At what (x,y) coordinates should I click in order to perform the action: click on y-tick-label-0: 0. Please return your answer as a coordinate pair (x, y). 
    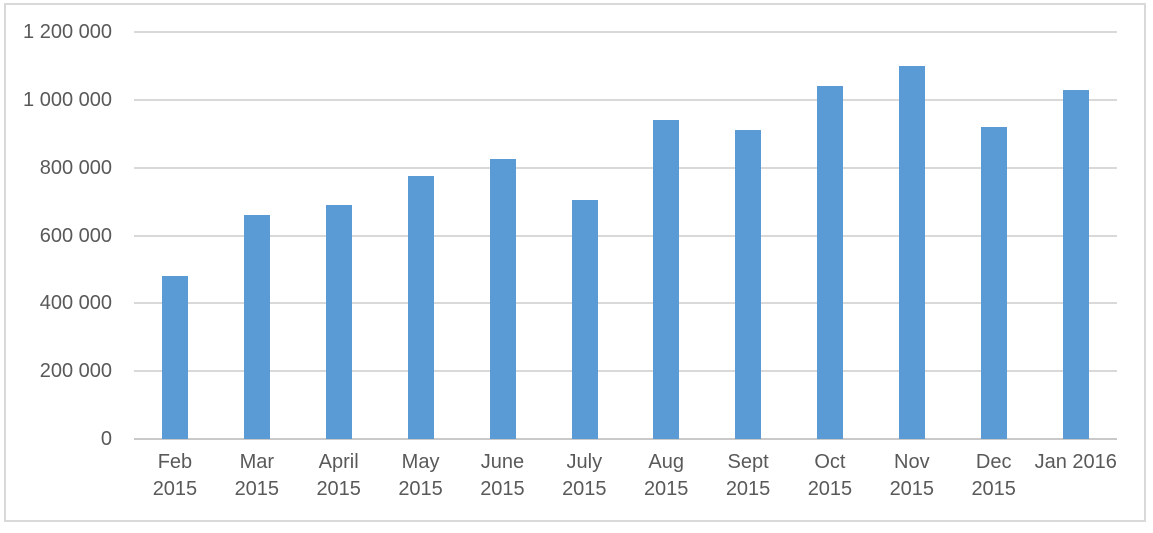
    Looking at the image, I should click on (106, 439).